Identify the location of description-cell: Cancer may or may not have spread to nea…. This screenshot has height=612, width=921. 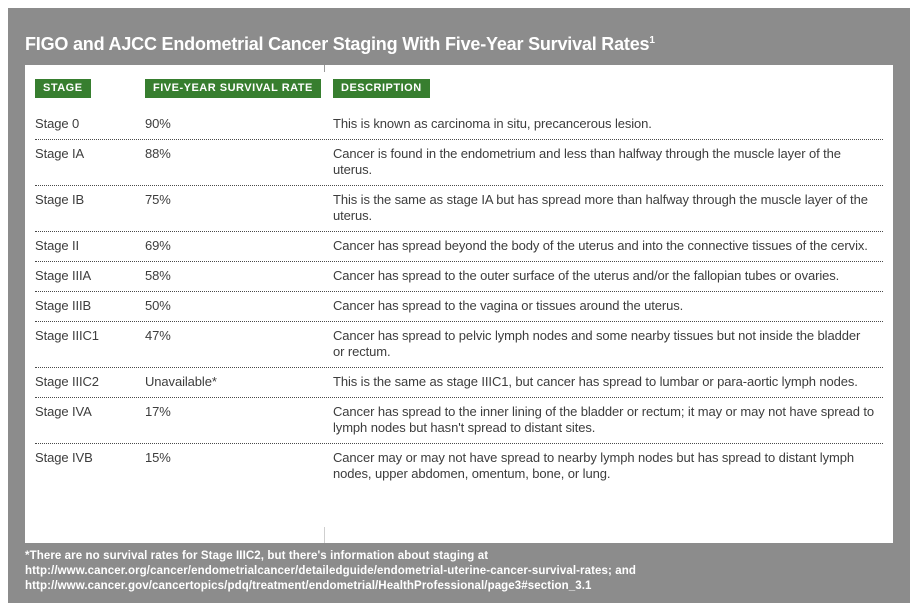
(593, 465).